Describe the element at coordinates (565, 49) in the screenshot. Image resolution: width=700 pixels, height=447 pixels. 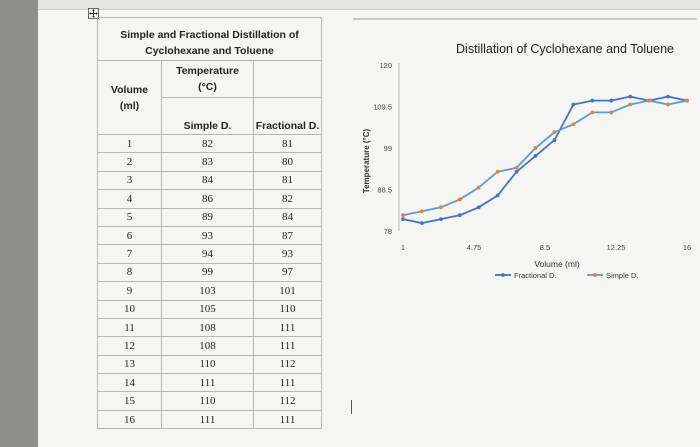
I see `chart-title: Distillation of Cyclohexane and Toluene` at that location.